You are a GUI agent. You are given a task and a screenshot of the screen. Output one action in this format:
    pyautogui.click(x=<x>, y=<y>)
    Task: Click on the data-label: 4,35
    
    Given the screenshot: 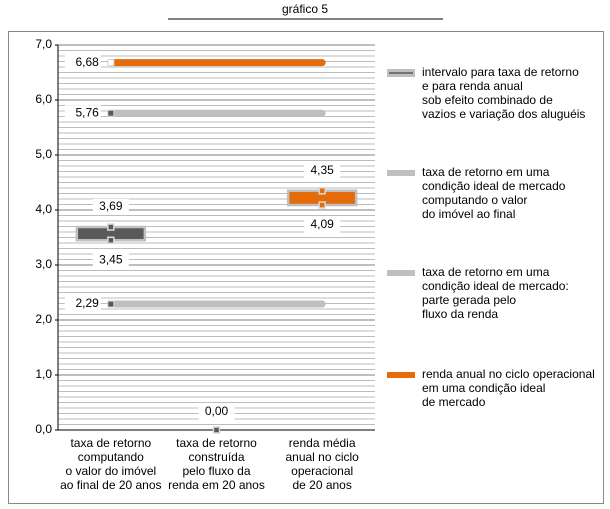 What is the action you would take?
    pyautogui.click(x=322, y=170)
    